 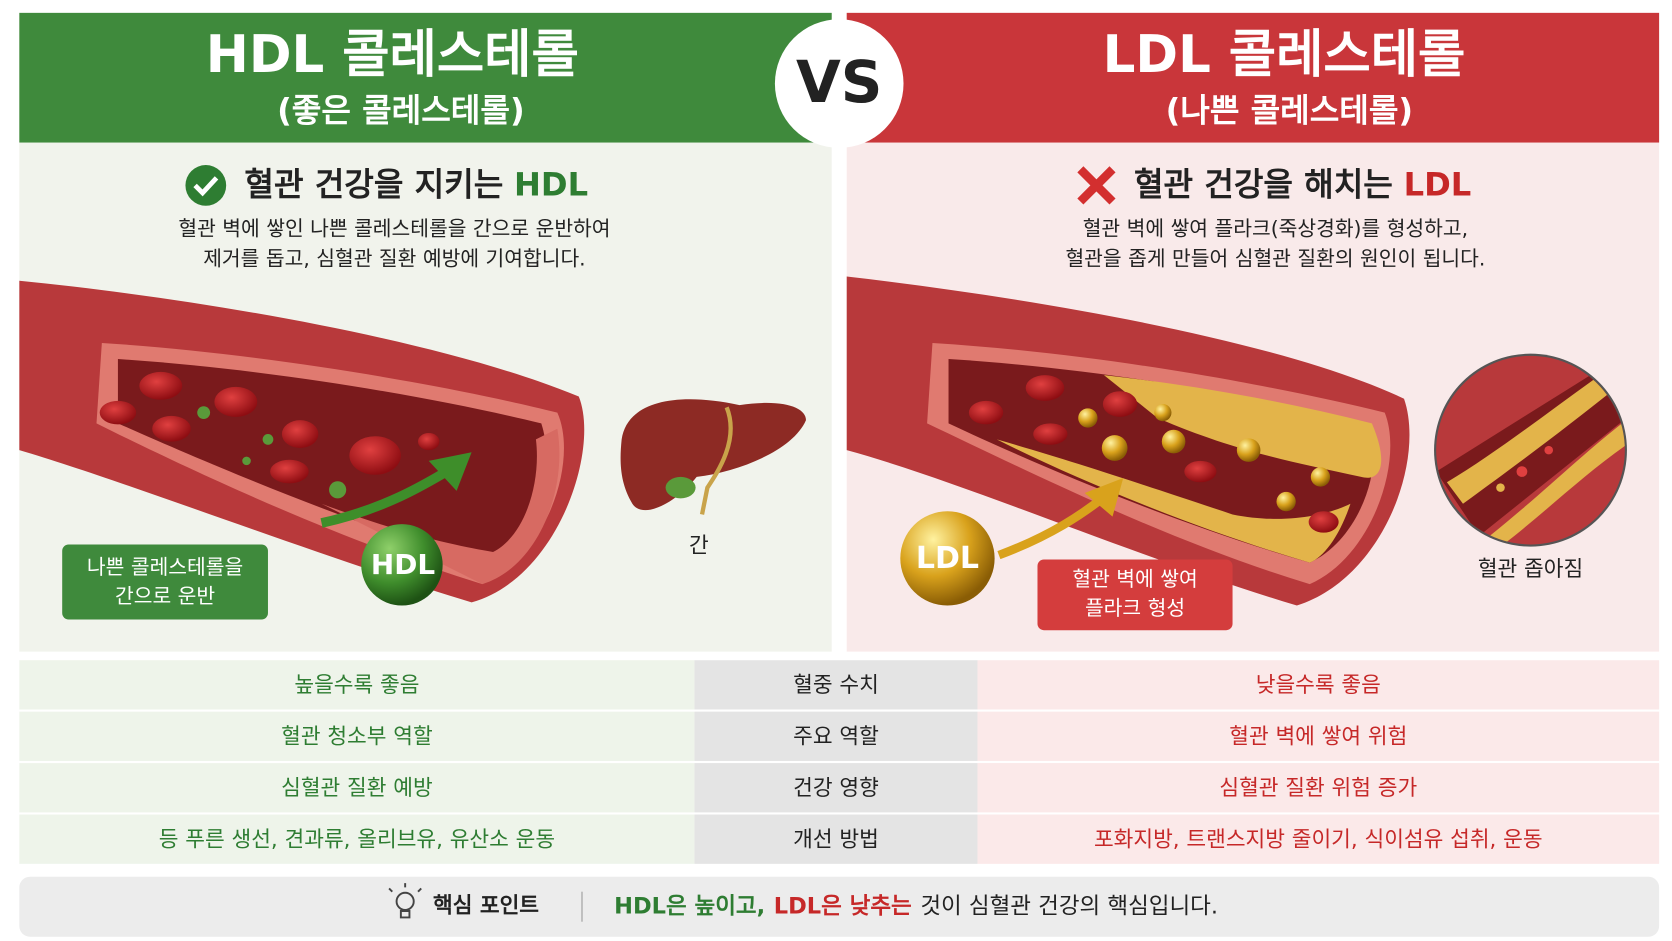 I want to click on table-cell-text: 심혈관 질환 예방, so click(x=357, y=788).